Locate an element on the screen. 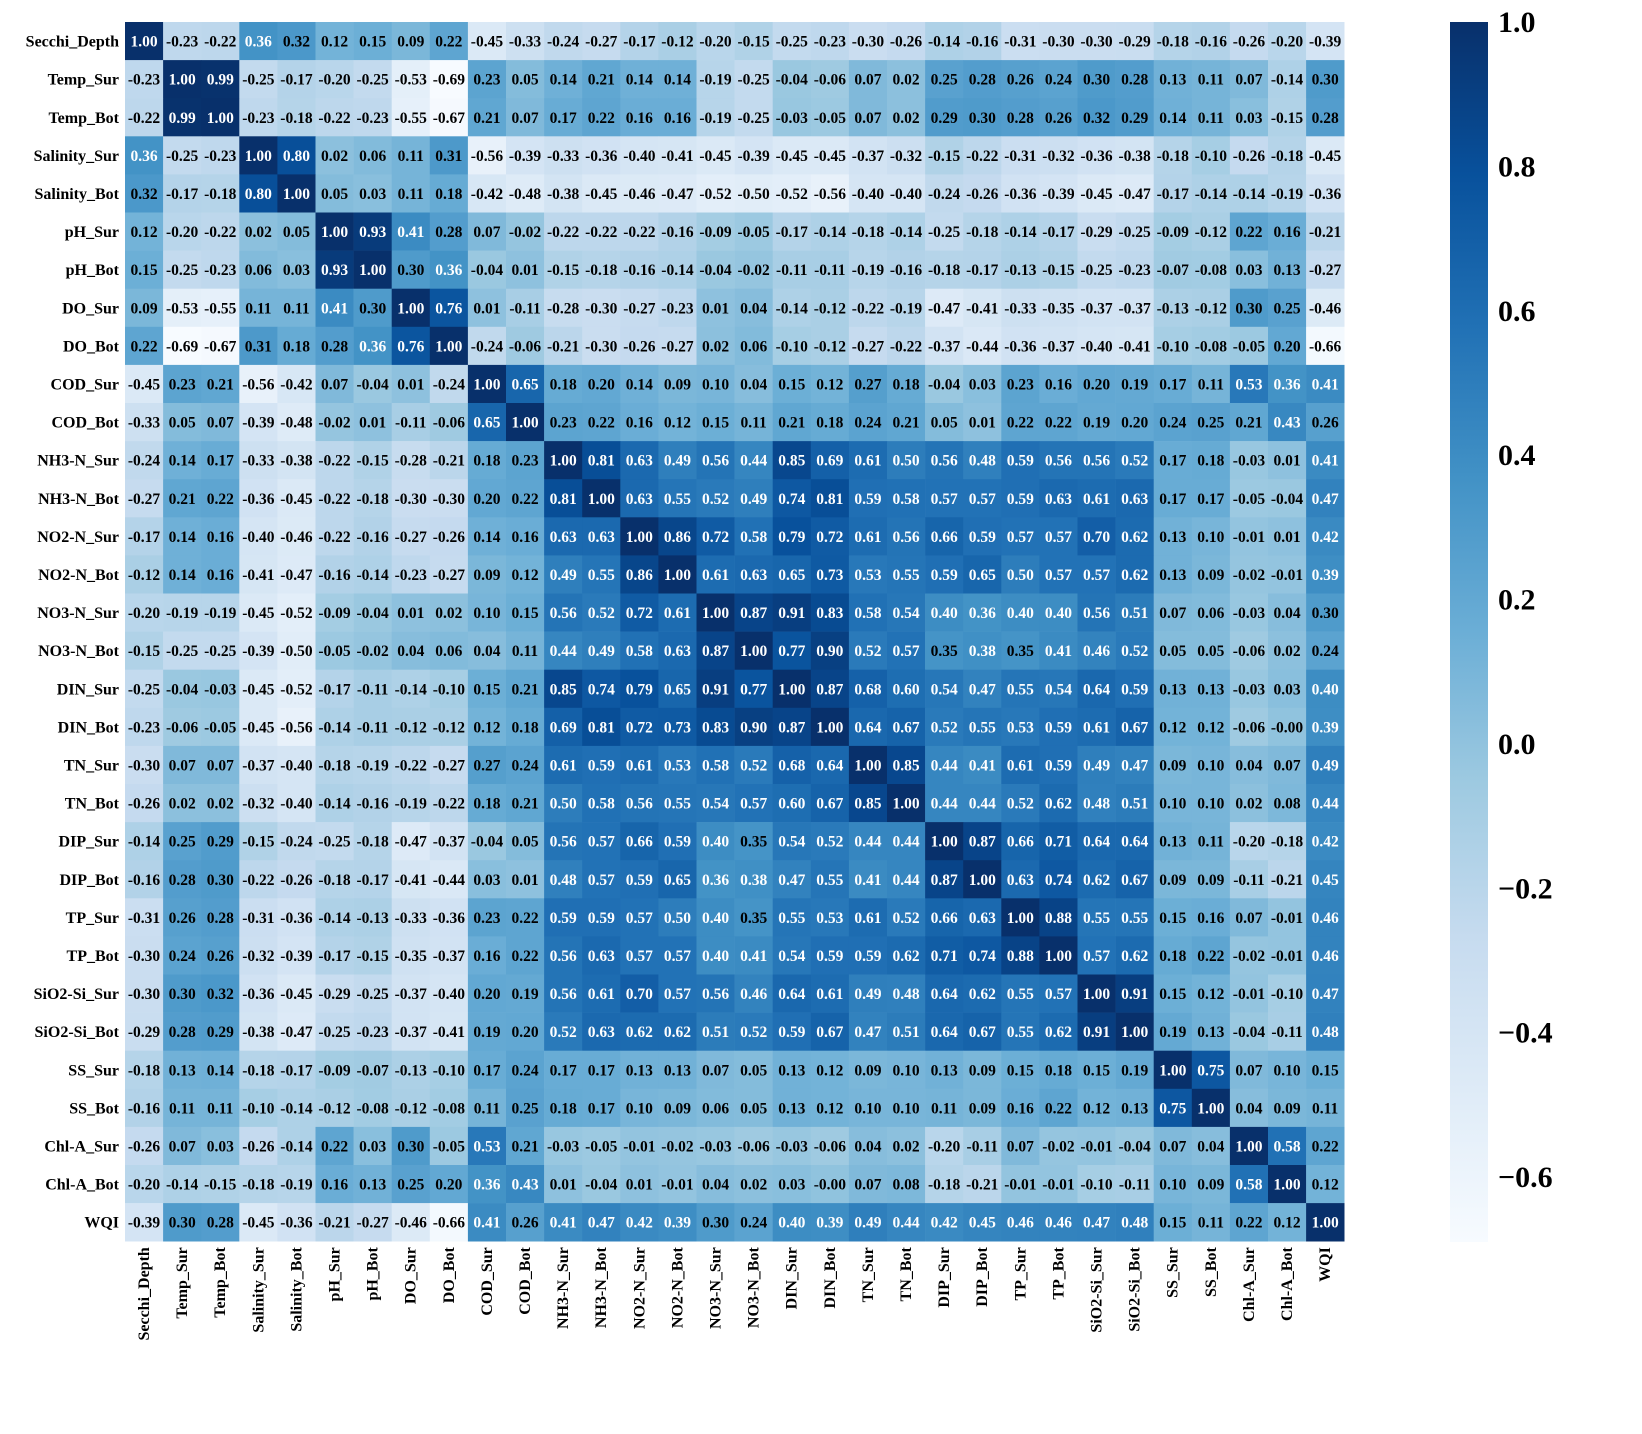  cell-value-label: 0.55 is located at coordinates (1020, 1032).